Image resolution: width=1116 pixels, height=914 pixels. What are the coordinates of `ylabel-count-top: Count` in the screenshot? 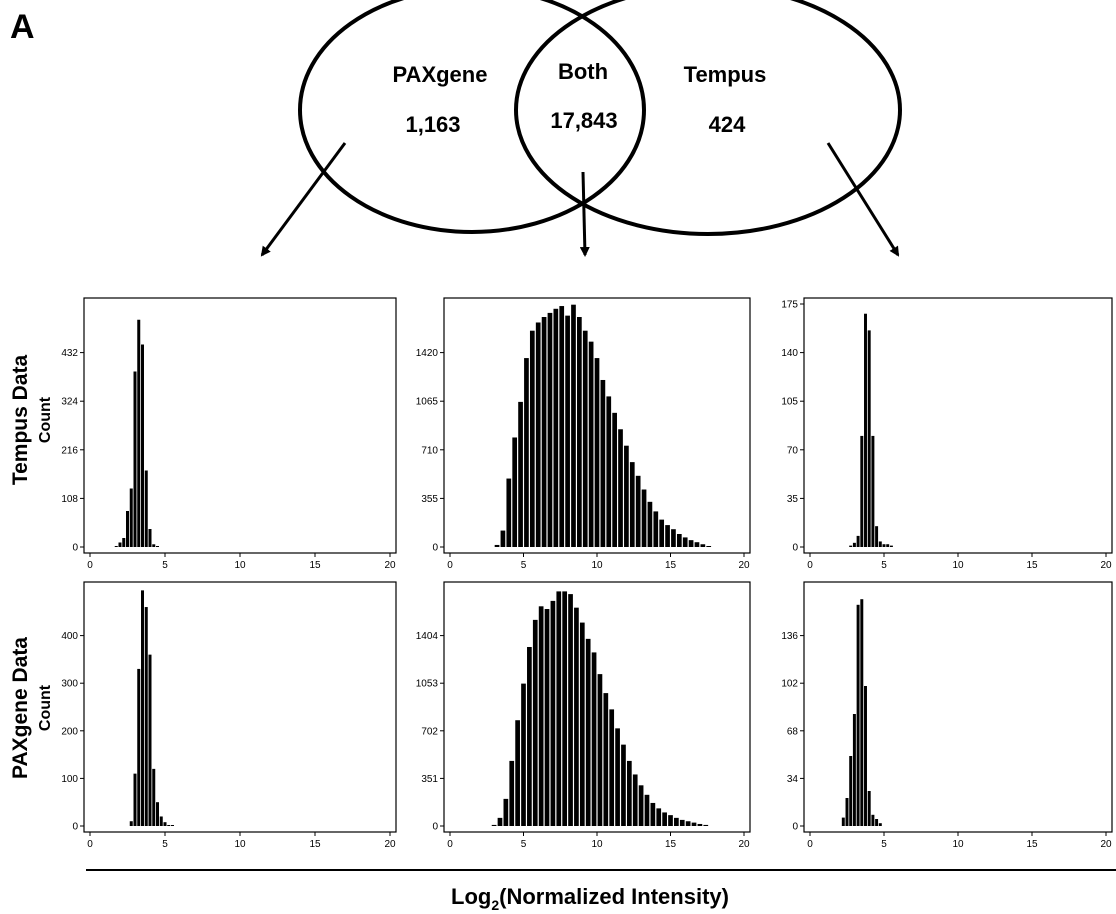 It's located at (45, 419).